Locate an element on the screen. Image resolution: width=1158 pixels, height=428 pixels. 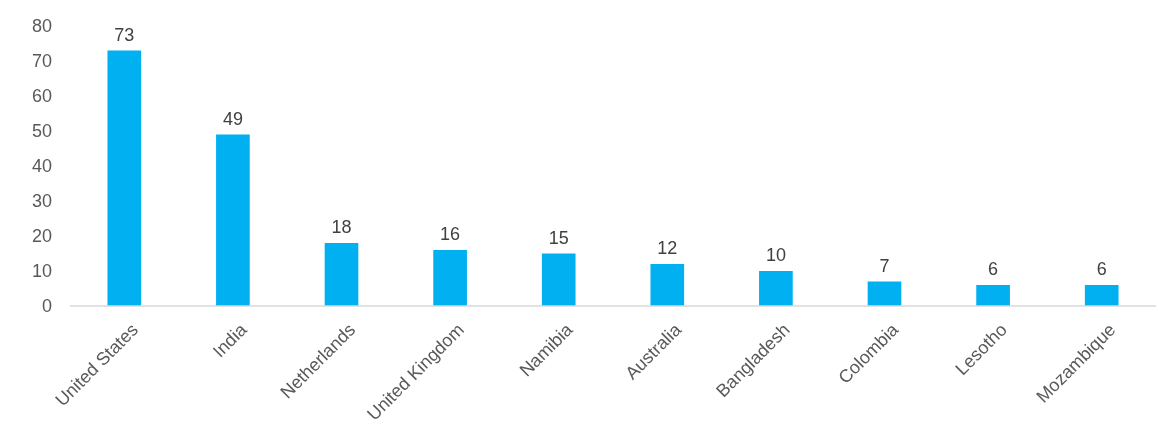
data-label: 73 is located at coordinates (124, 34).